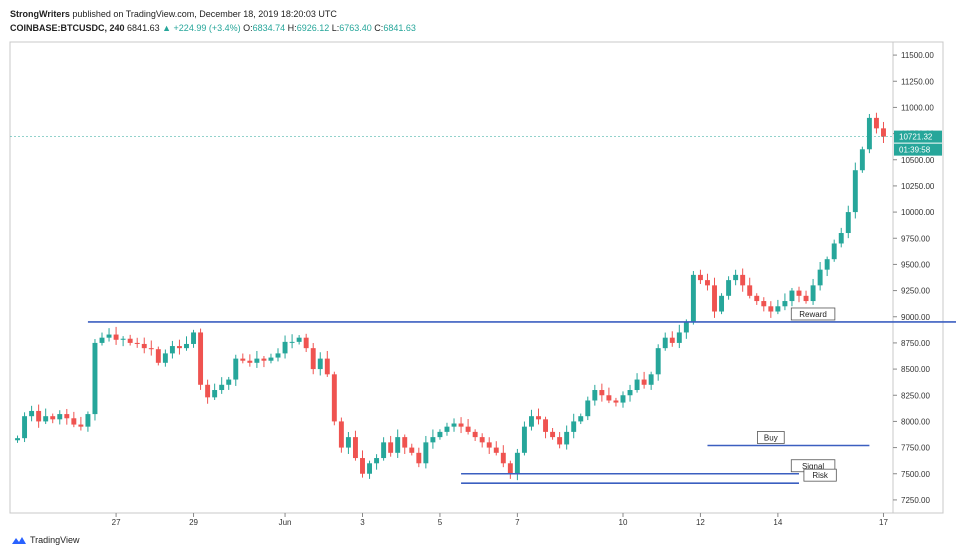  What do you see at coordinates (500, 520) in the screenshot?
I see `x-axis: 2729Jun357101214171921` at bounding box center [500, 520].